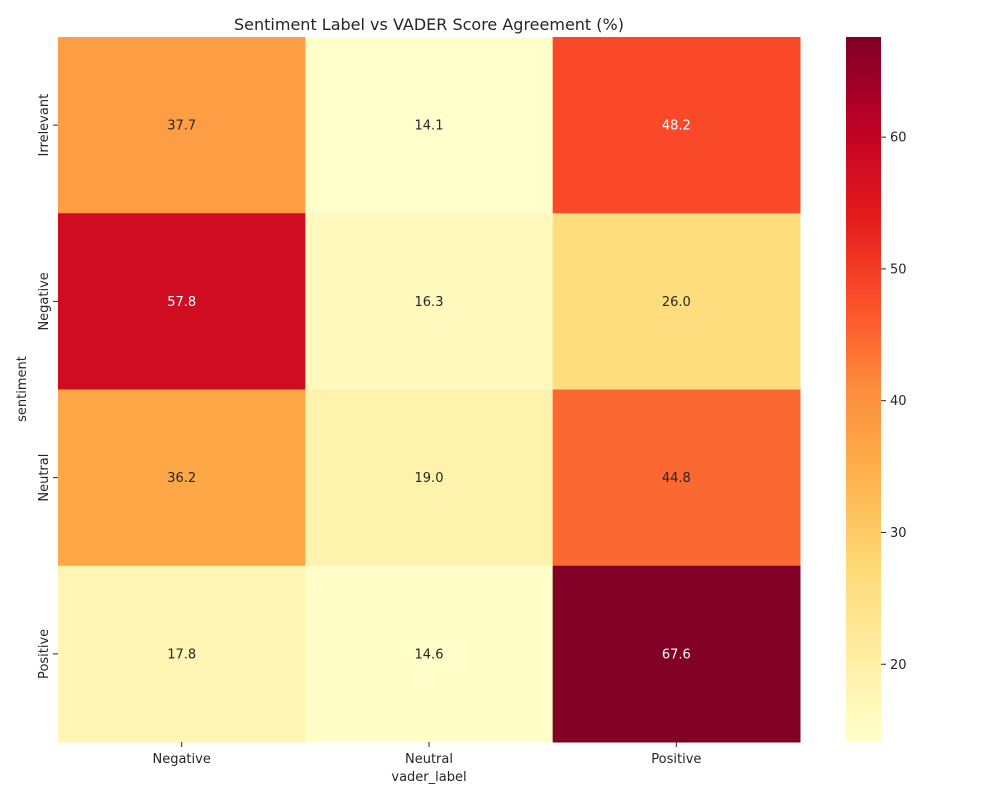 The width and height of the screenshot is (1000, 804). What do you see at coordinates (44, 478) in the screenshot?
I see `y-tick-label: Neutral` at bounding box center [44, 478].